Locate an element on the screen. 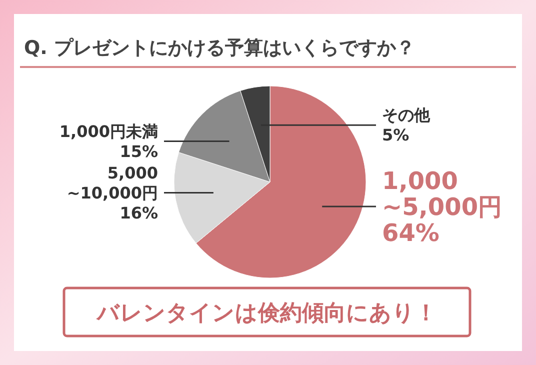 This screenshot has width=536, height=365. data-label: 16% is located at coordinates (139, 212).